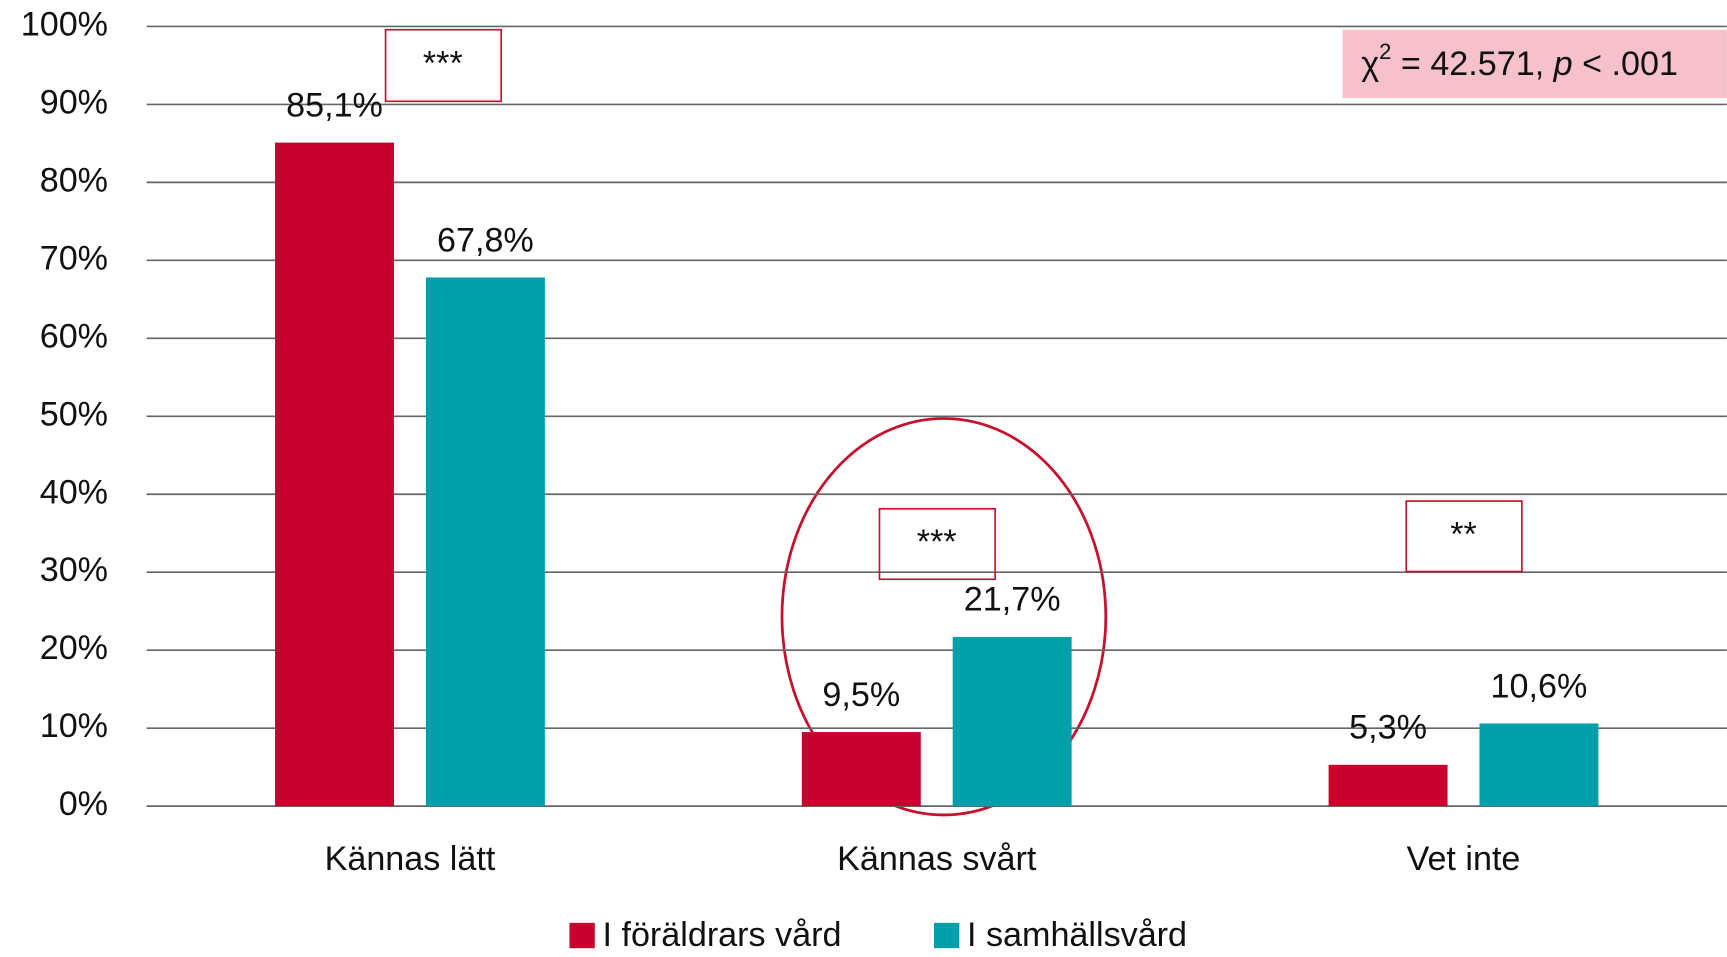 Image resolution: width=1727 pixels, height=957 pixels. I want to click on y-tick-label: 20%, so click(74, 648).